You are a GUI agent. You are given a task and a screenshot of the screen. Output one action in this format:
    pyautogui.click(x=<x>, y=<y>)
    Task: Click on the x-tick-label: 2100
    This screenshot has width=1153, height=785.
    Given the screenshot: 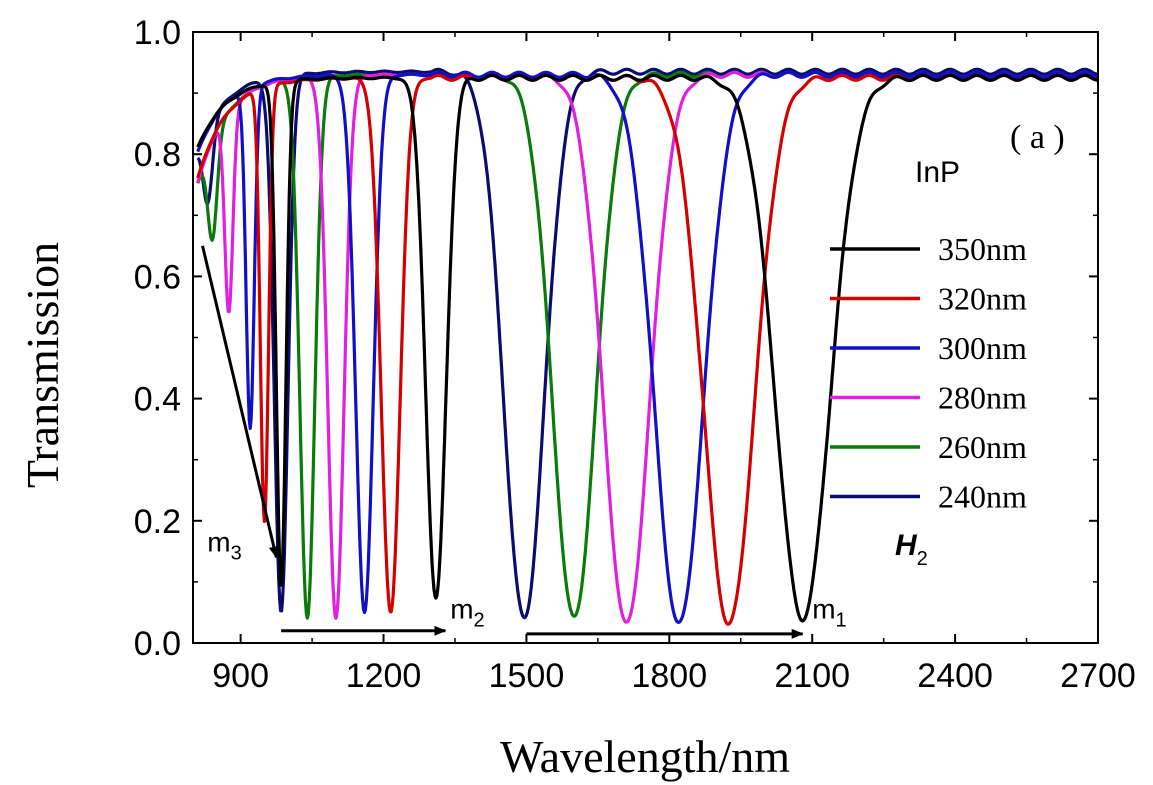 What is the action you would take?
    pyautogui.click(x=812, y=676)
    